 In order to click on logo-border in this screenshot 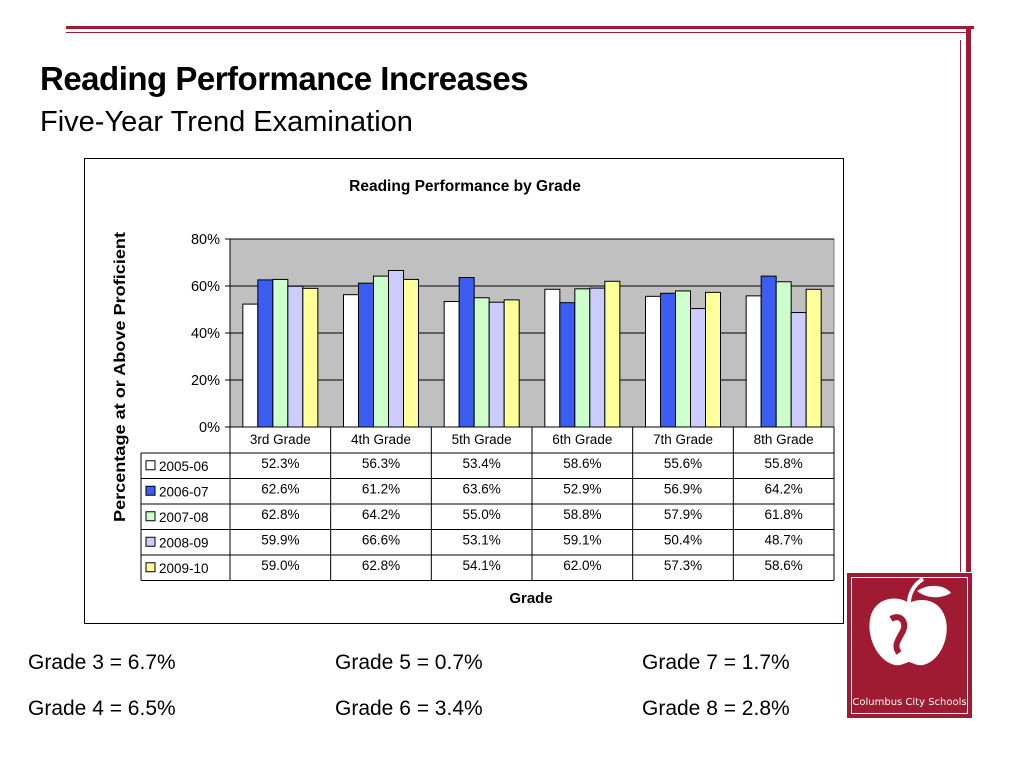, I will do `click(909, 645)`.